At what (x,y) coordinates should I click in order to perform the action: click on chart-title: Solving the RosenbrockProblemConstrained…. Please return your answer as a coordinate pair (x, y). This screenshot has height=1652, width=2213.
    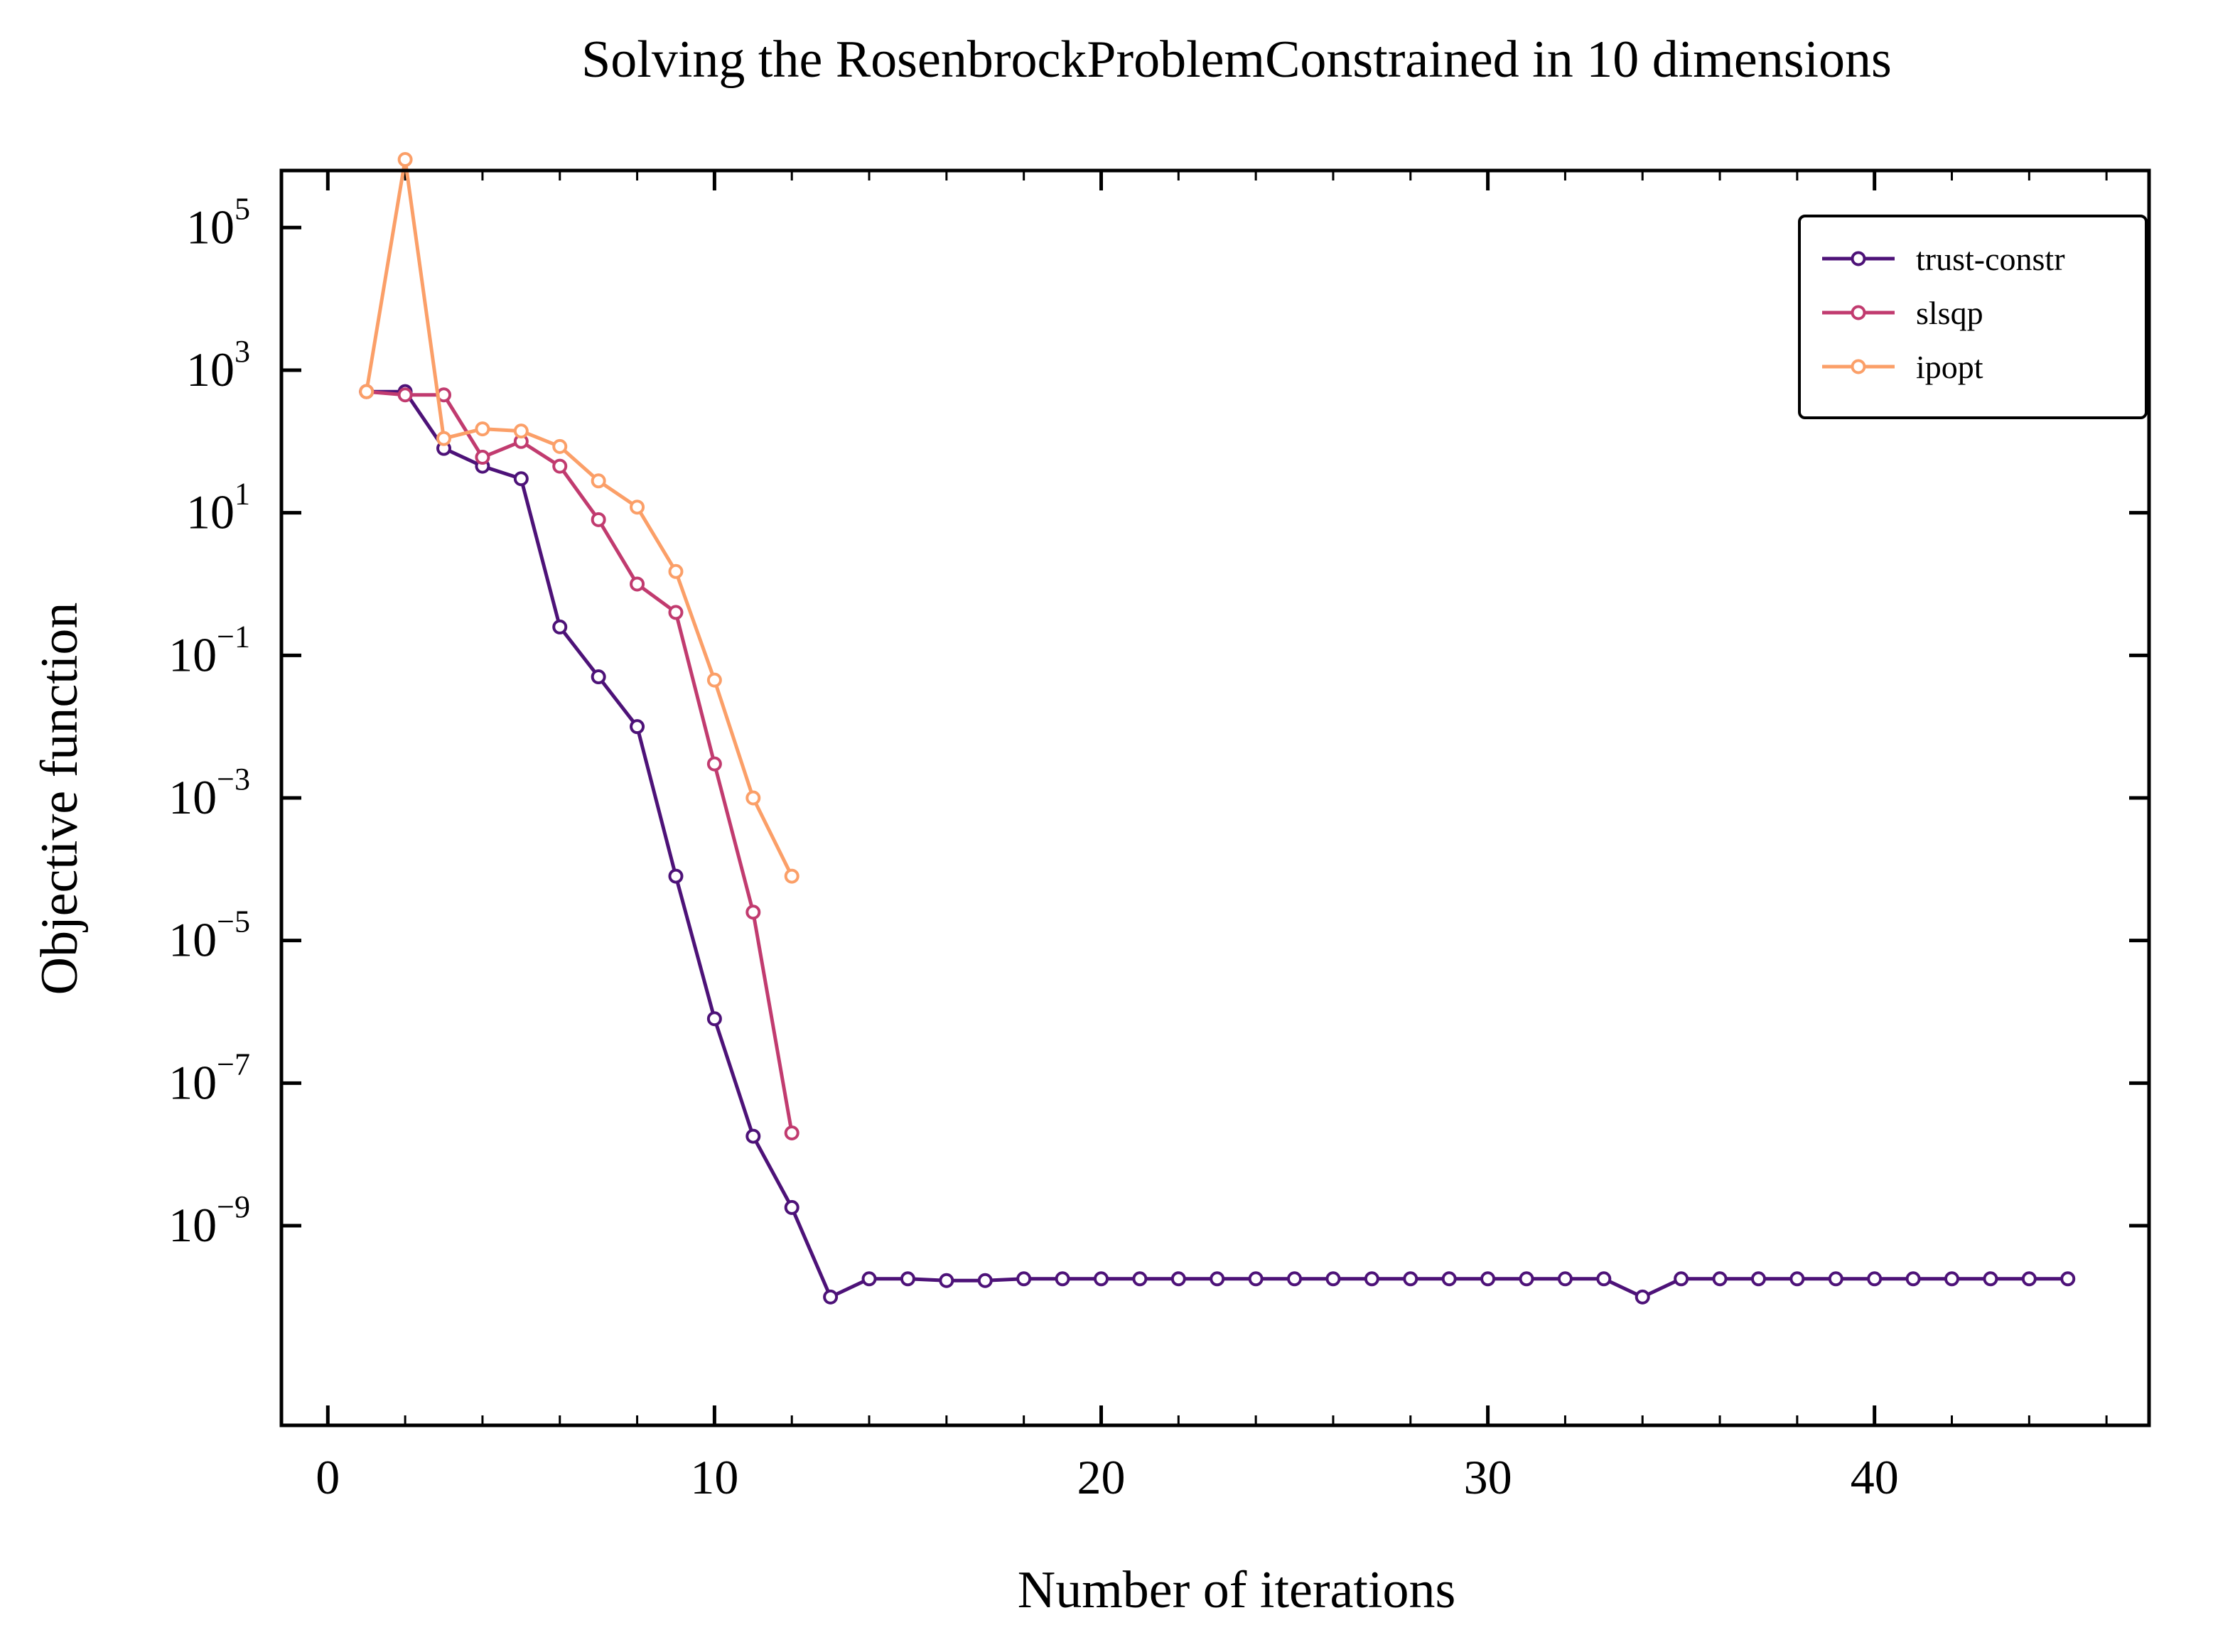
    Looking at the image, I should click on (1236, 60).